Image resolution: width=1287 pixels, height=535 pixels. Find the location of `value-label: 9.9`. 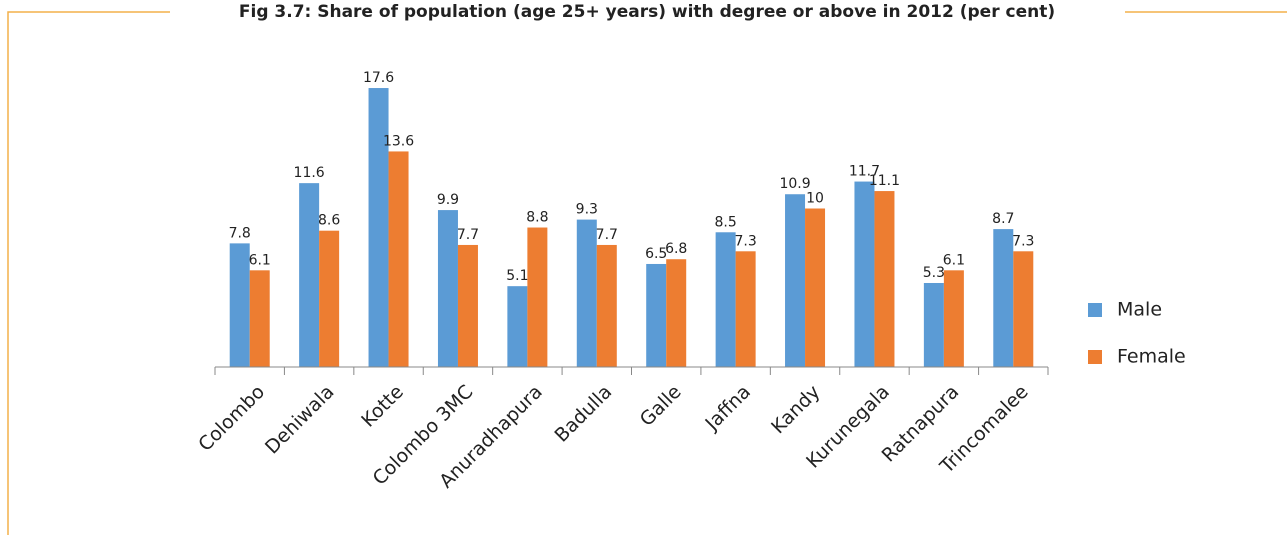

value-label: 9.9 is located at coordinates (448, 200).